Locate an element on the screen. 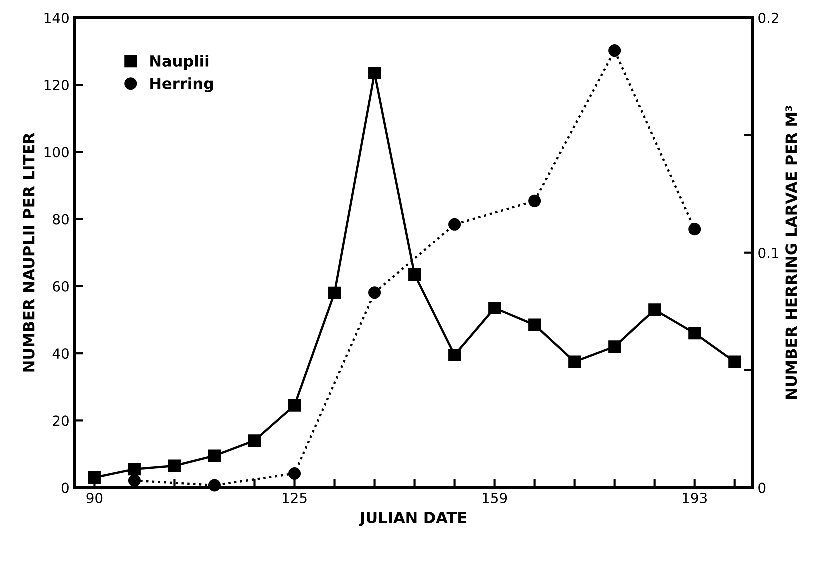  legend-label: Nauplii is located at coordinates (179, 62).